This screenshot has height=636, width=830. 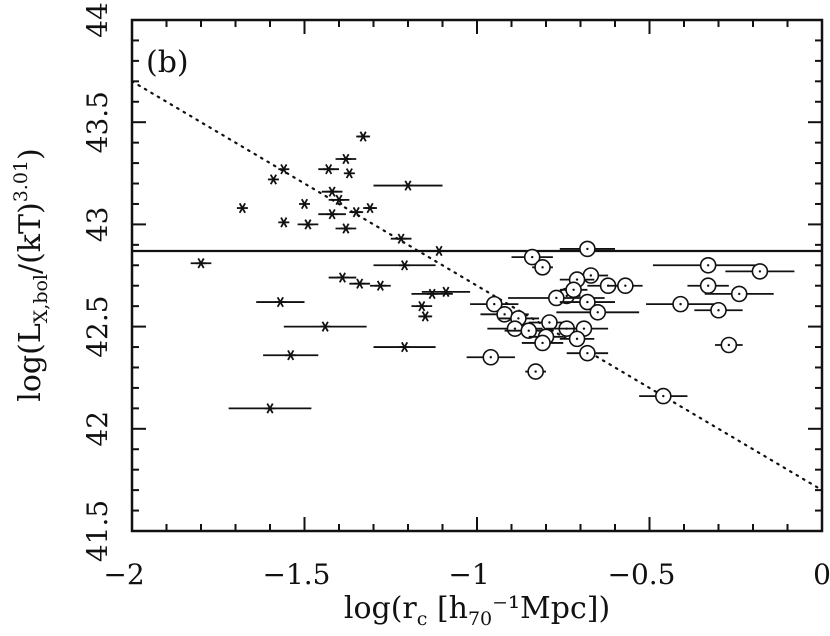 I want to click on panel-label: (b), so click(x=167, y=62).